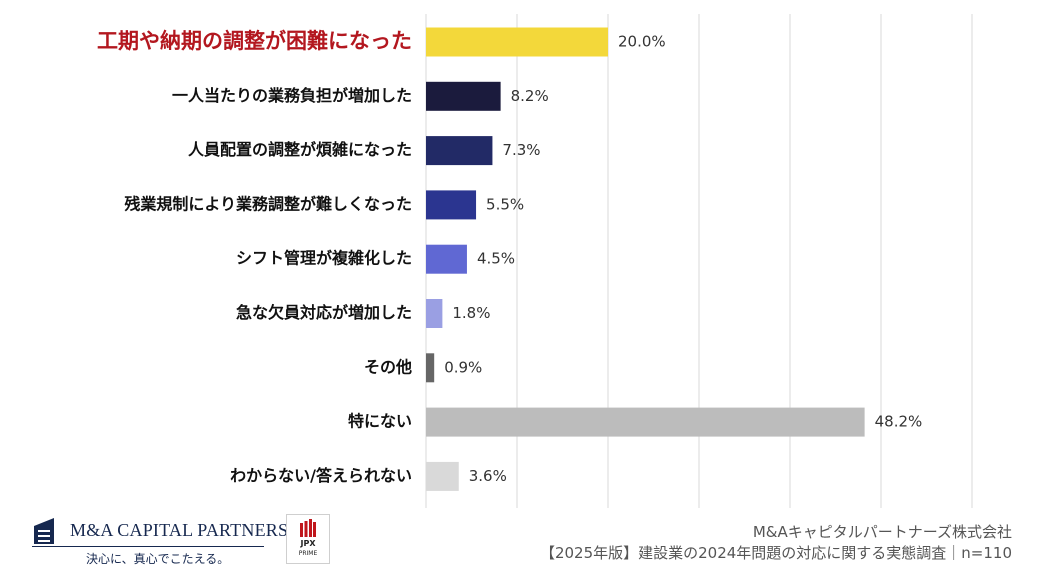  I want to click on data-label: 1.8%, so click(471, 313).